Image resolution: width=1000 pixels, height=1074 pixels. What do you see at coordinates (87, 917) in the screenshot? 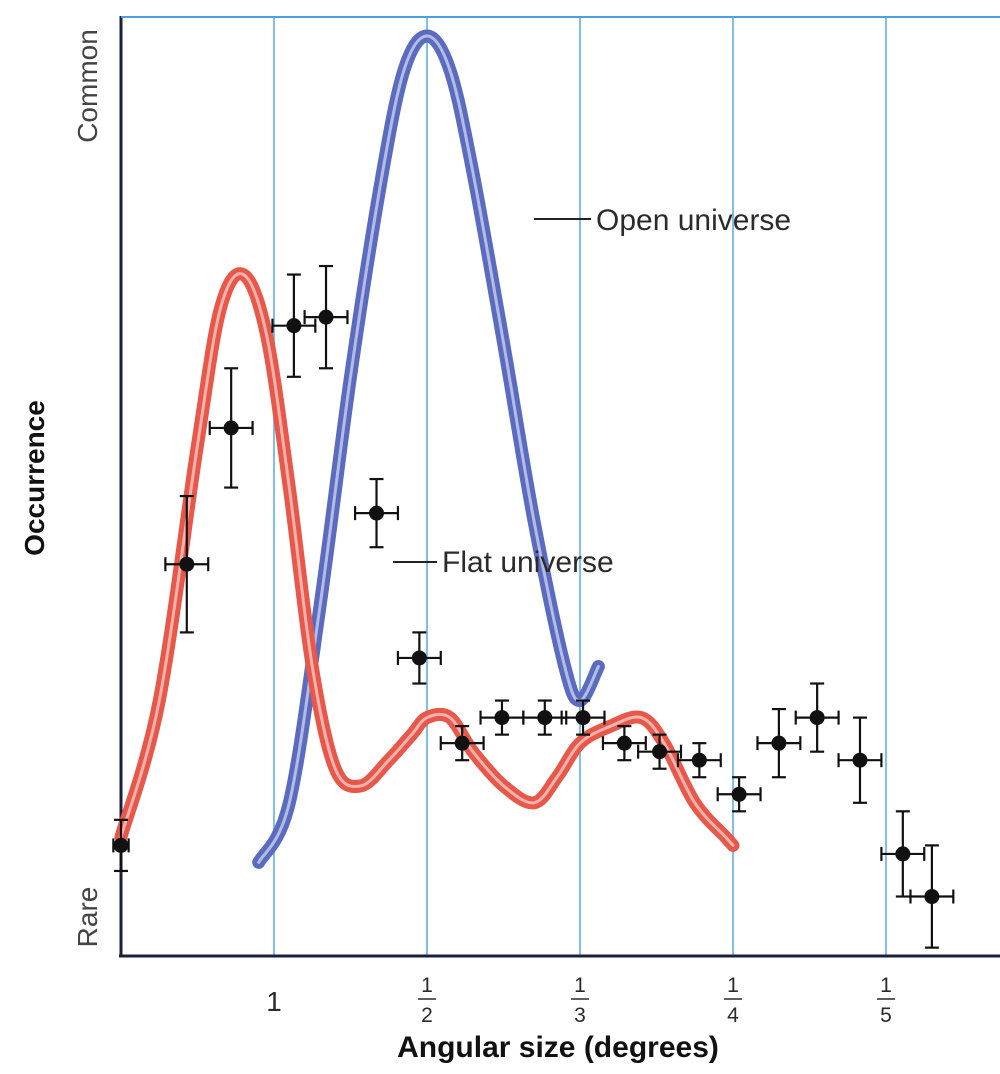
I see `y-axis-bottom-label: Rare` at bounding box center [87, 917].